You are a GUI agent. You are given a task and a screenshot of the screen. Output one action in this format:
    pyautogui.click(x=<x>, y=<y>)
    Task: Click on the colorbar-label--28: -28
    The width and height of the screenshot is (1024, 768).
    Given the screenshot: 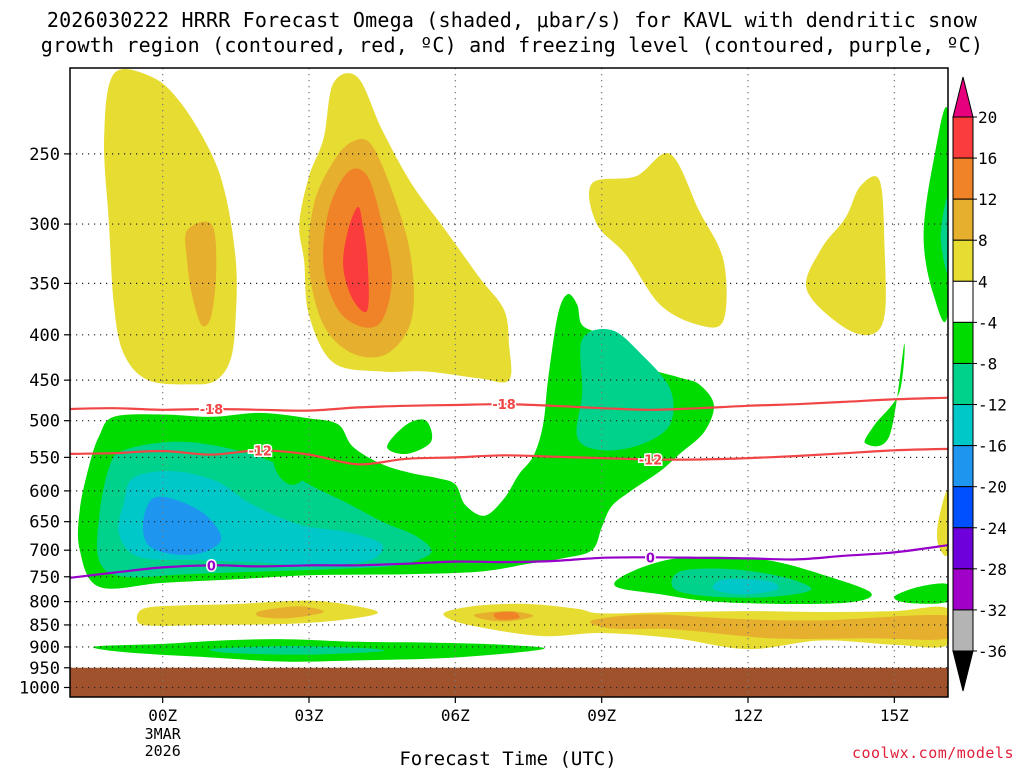 What is the action you would take?
    pyautogui.click(x=992, y=569)
    